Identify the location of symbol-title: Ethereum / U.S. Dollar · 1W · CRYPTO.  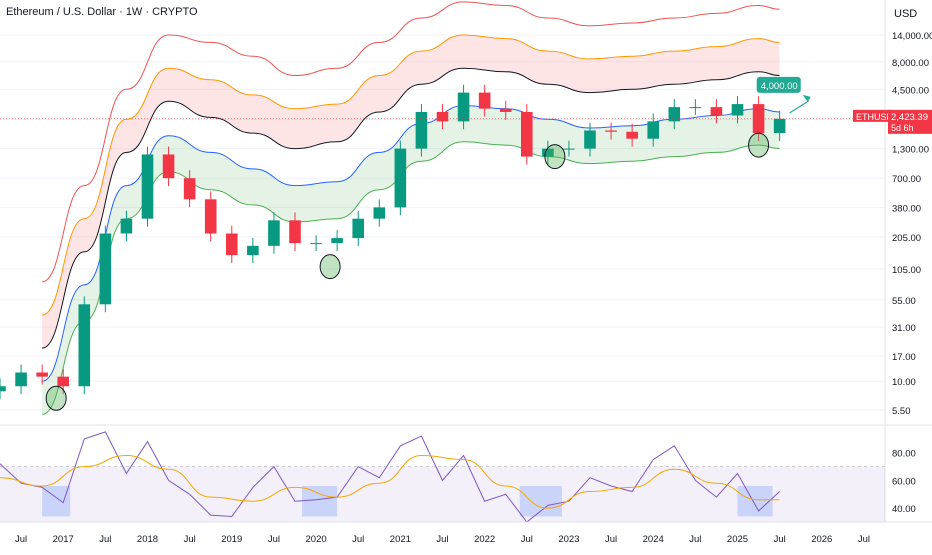
(102, 12).